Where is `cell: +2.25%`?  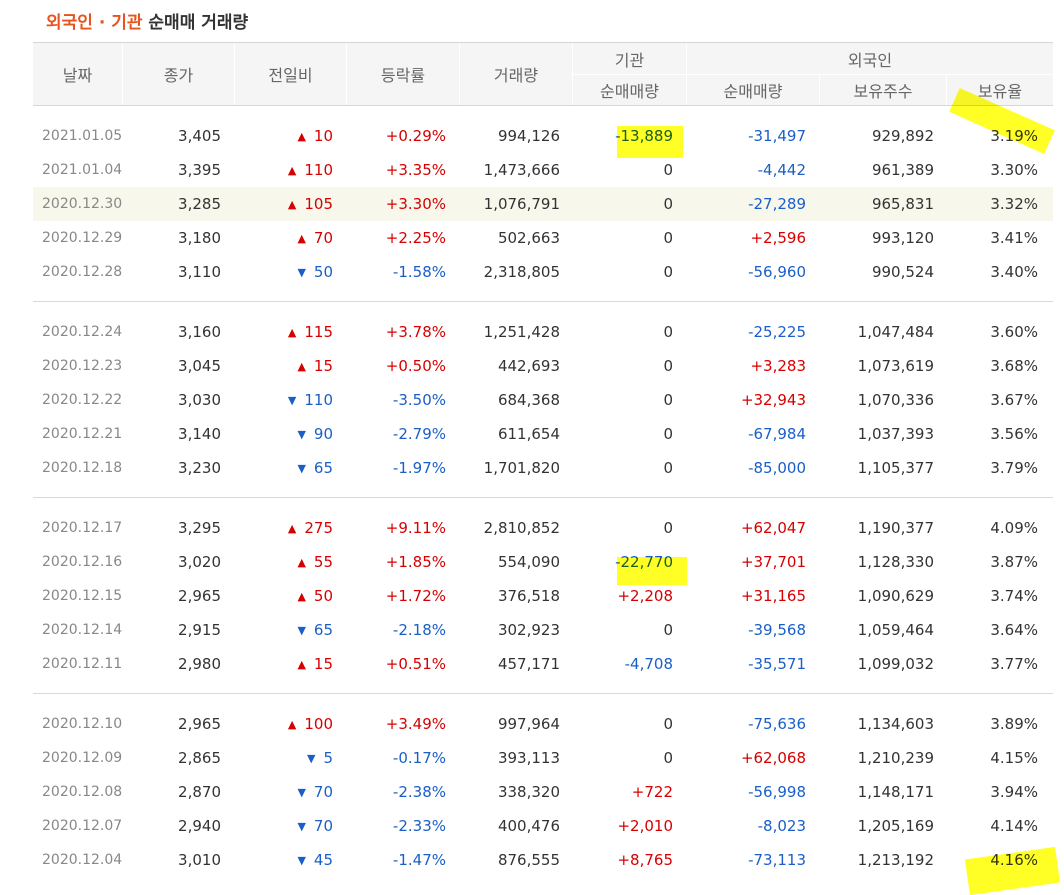
cell: +2.25% is located at coordinates (415, 238).